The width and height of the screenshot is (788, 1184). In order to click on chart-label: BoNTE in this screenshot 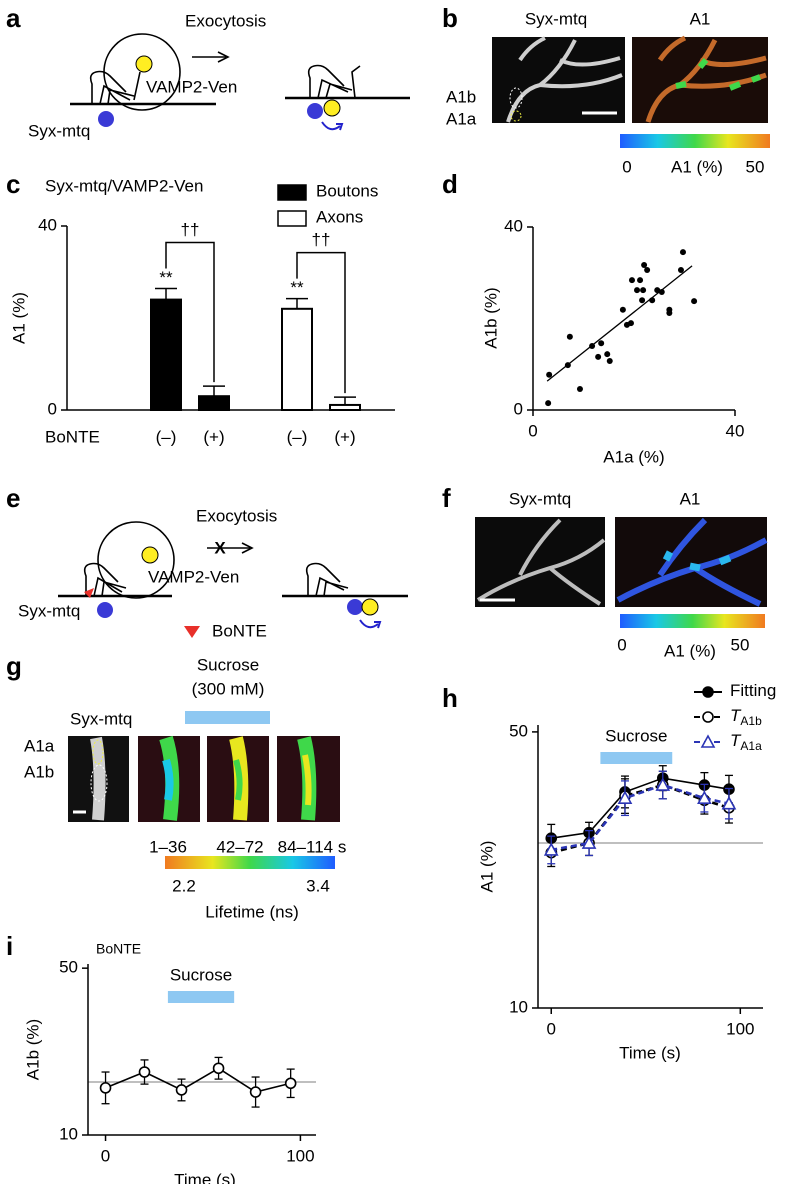, I will do `click(118, 949)`.